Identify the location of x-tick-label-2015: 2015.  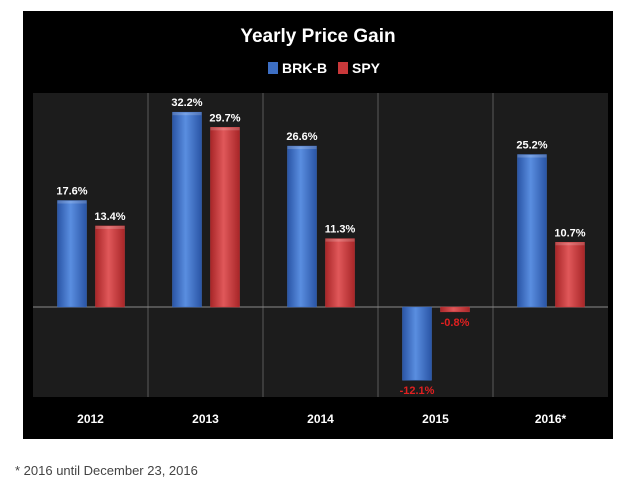
(435, 419).